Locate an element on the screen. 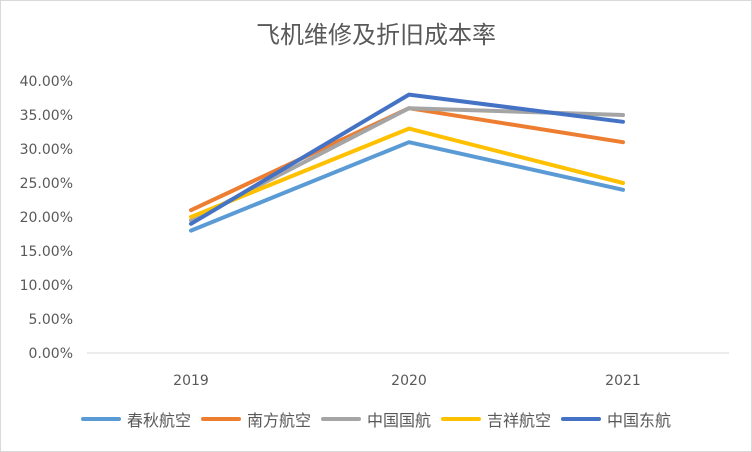 Image resolution: width=752 pixels, height=452 pixels. y-tick-label: 10.00% is located at coordinates (46, 286).